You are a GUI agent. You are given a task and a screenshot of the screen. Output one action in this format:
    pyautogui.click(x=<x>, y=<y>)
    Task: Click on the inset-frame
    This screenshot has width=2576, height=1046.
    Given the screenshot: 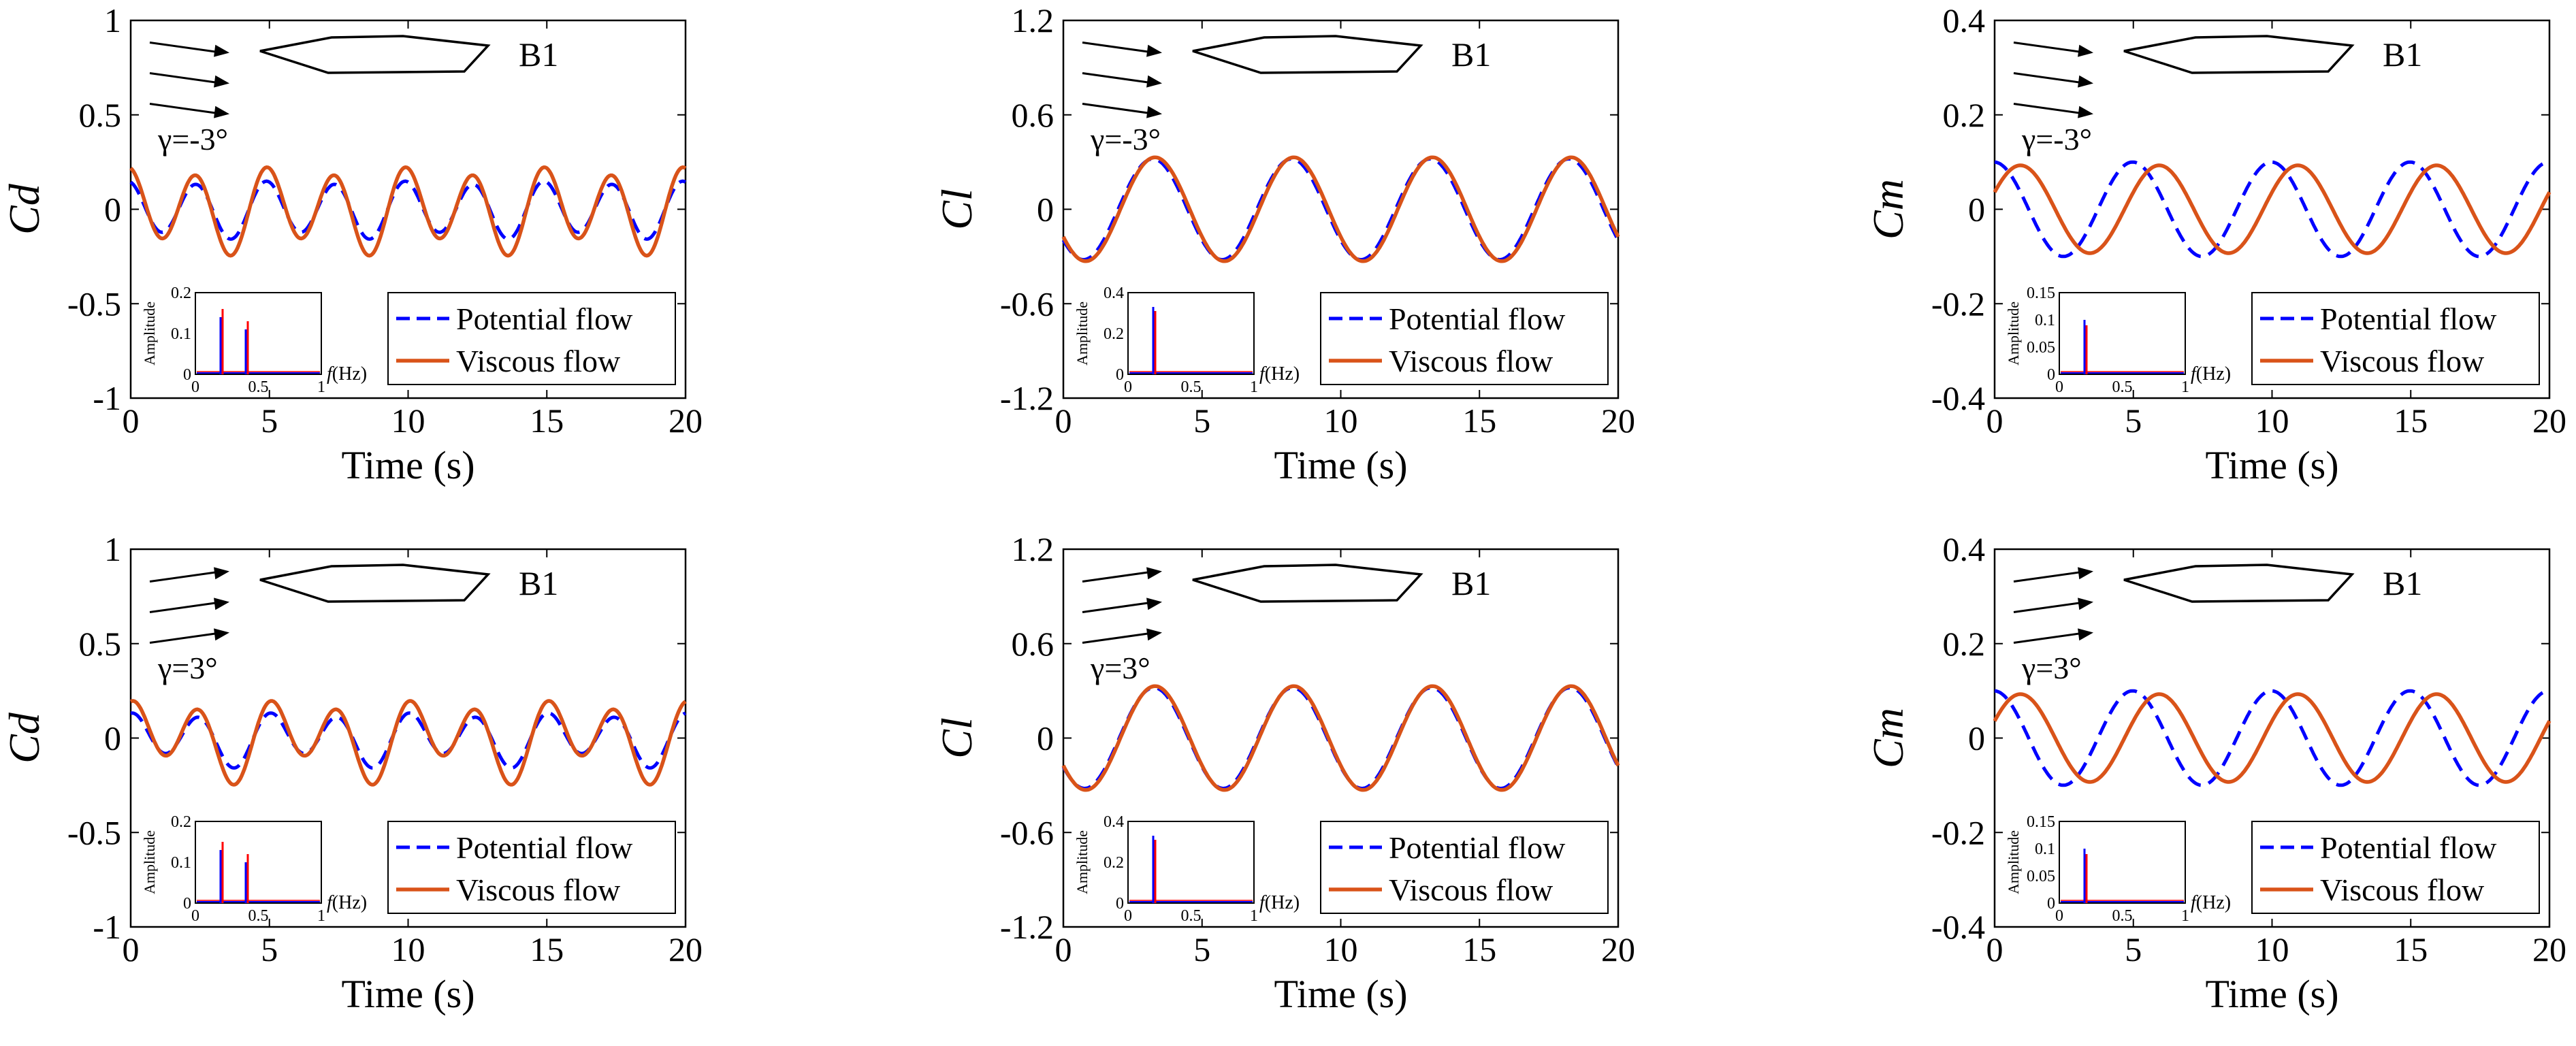 What is the action you would take?
    pyautogui.click(x=2123, y=334)
    